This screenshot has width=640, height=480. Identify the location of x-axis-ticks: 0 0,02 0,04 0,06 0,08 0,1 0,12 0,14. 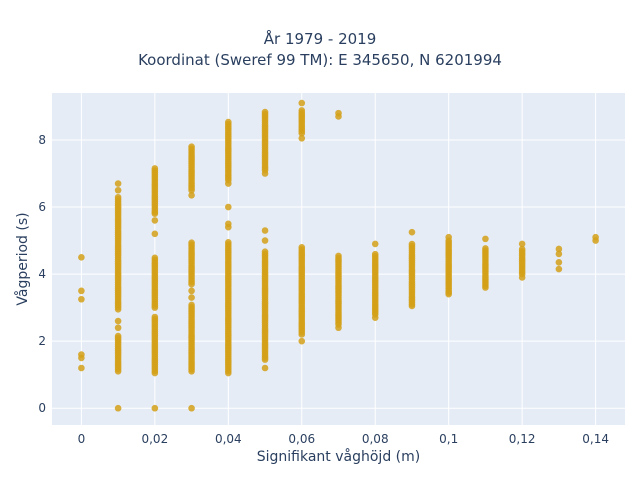
(343, 439).